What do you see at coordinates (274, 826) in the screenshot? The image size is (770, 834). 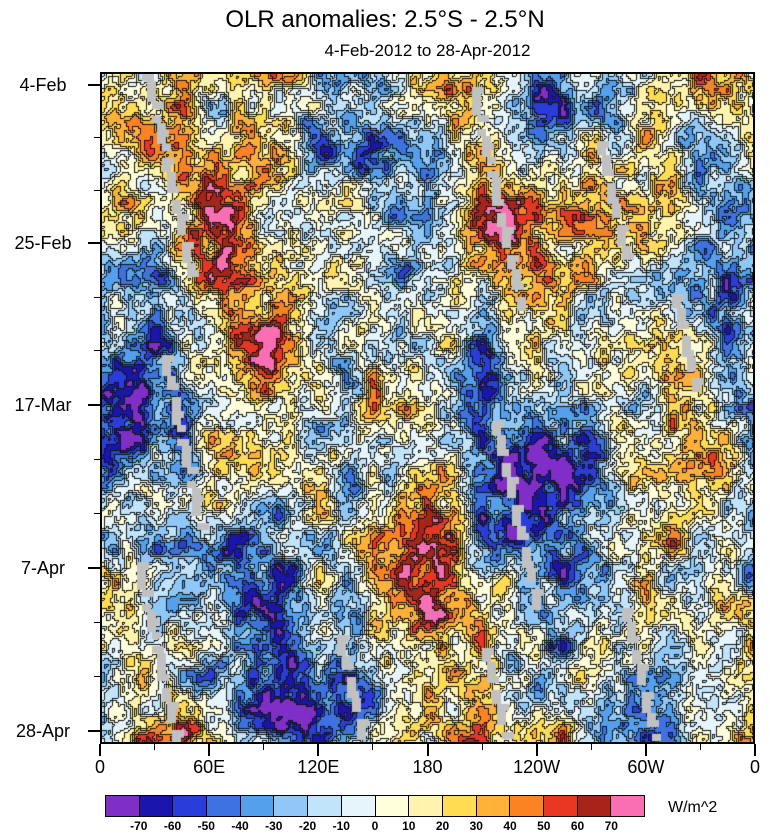 I see `colorbar-tick-label: -30` at bounding box center [274, 826].